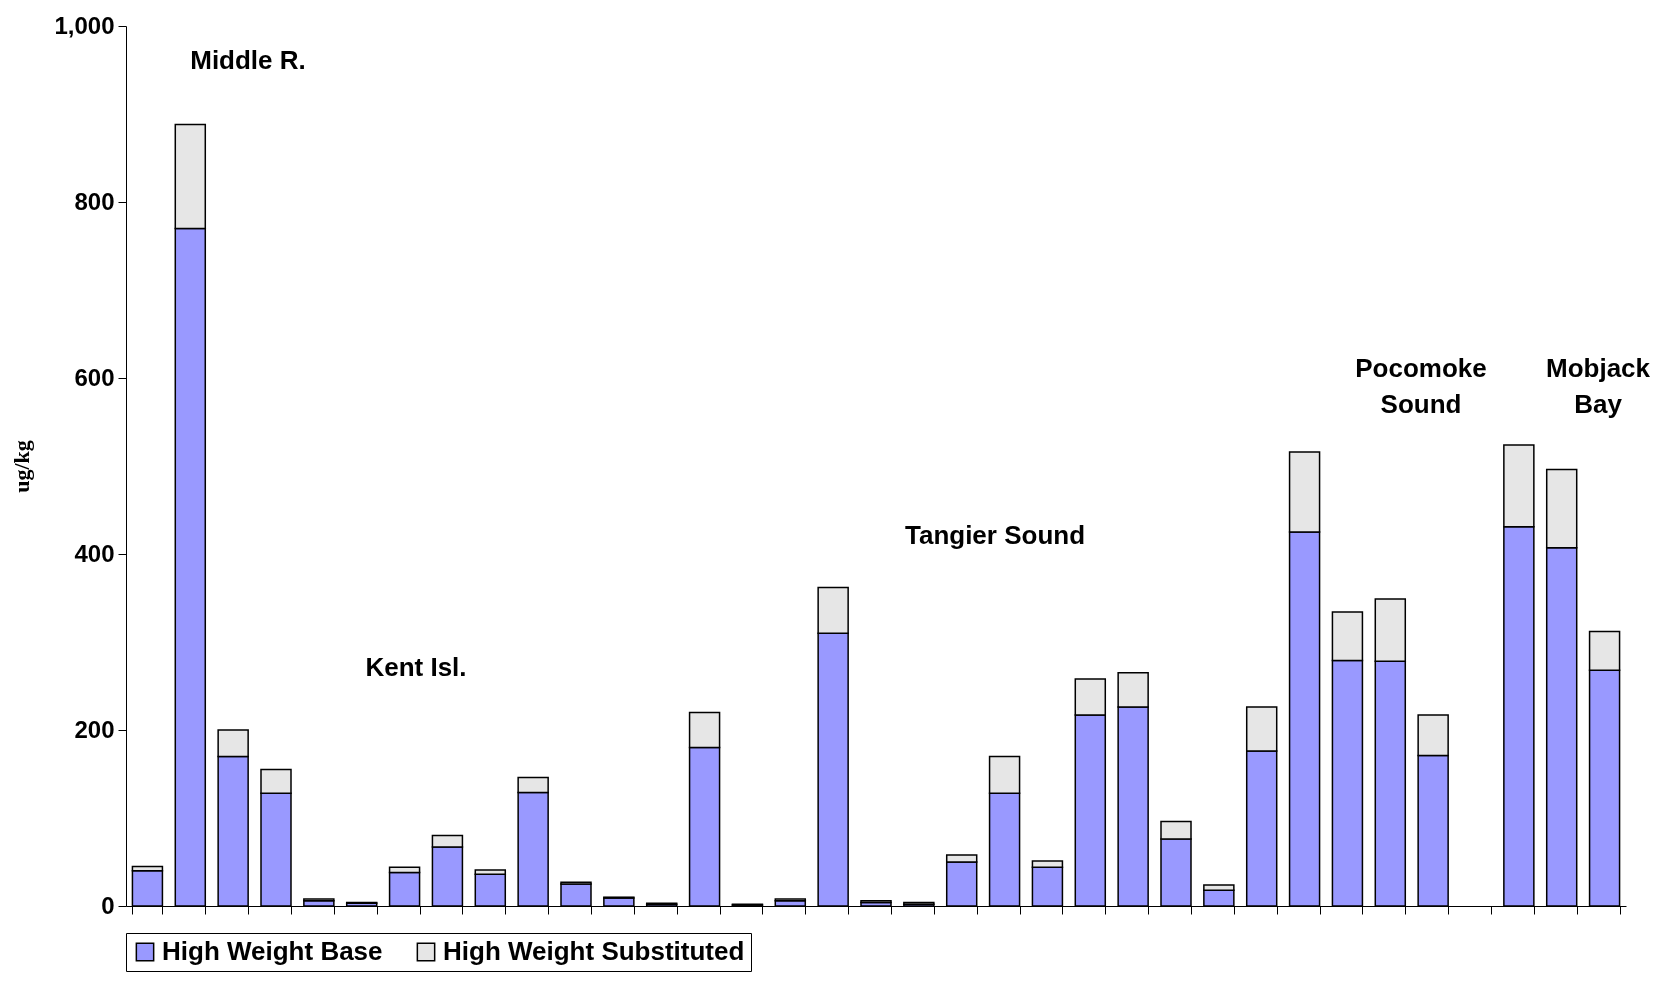  Describe the element at coordinates (1421, 386) in the screenshot. I see `annotation: Pocomoke Sound` at that location.